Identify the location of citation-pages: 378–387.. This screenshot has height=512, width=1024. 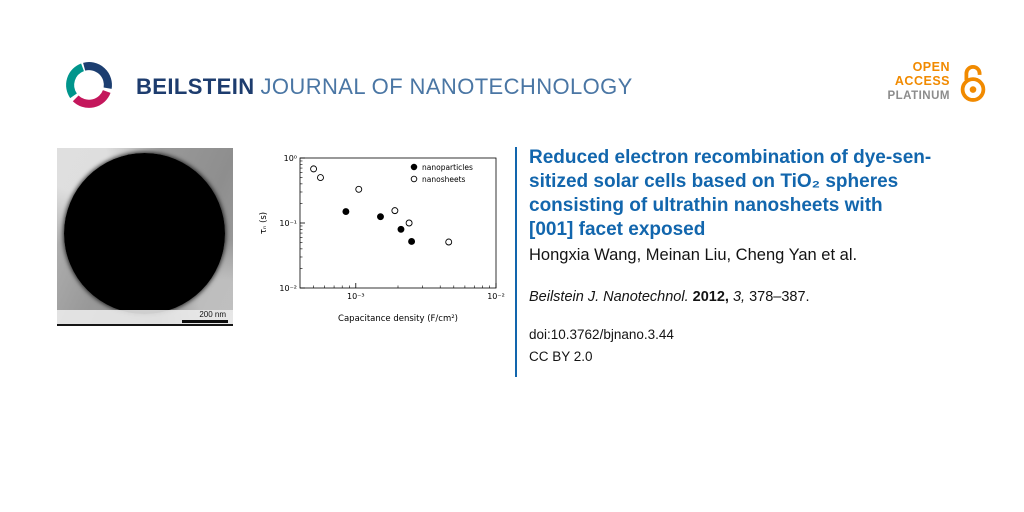
(779, 297).